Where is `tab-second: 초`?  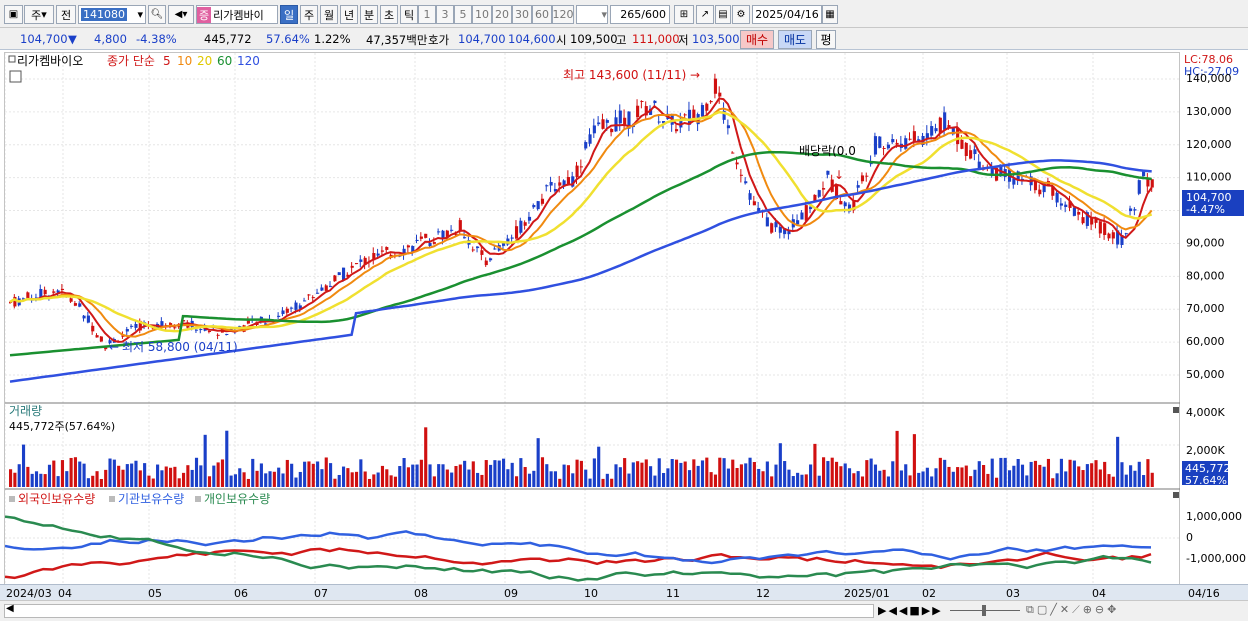 tab-second: 초 is located at coordinates (389, 14).